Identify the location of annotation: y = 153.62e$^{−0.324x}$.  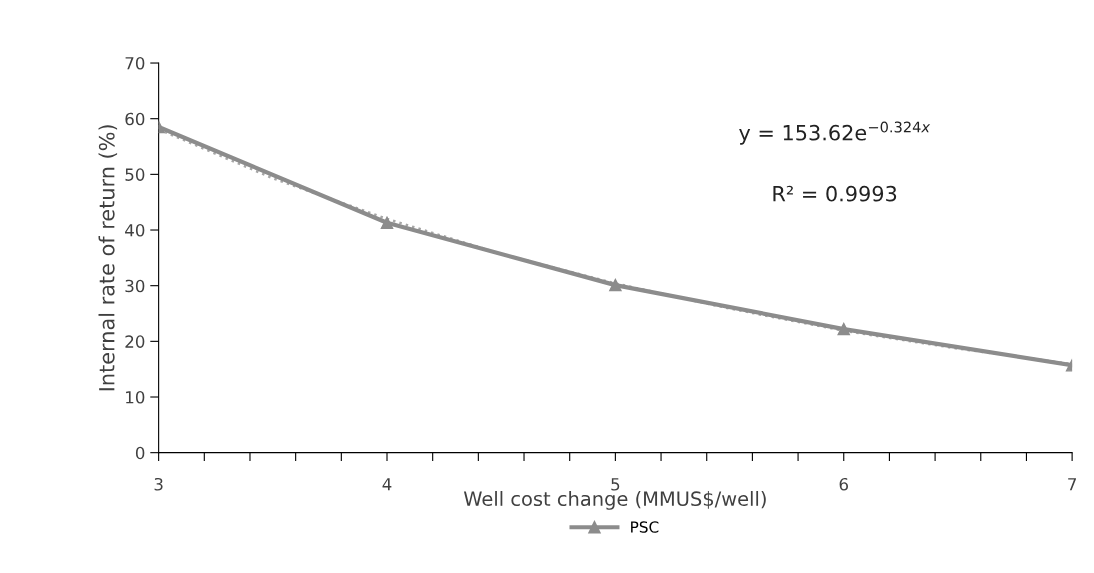
(835, 133).